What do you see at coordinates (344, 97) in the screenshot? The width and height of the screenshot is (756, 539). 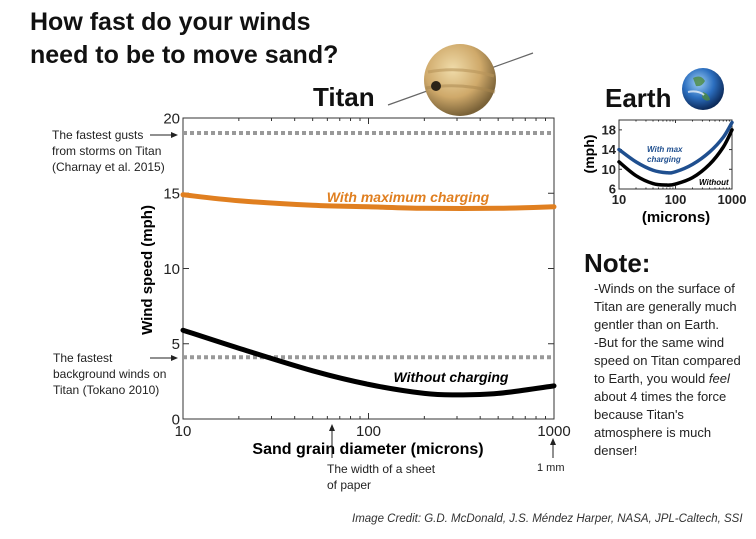 I see `titan-label: Titan` at bounding box center [344, 97].